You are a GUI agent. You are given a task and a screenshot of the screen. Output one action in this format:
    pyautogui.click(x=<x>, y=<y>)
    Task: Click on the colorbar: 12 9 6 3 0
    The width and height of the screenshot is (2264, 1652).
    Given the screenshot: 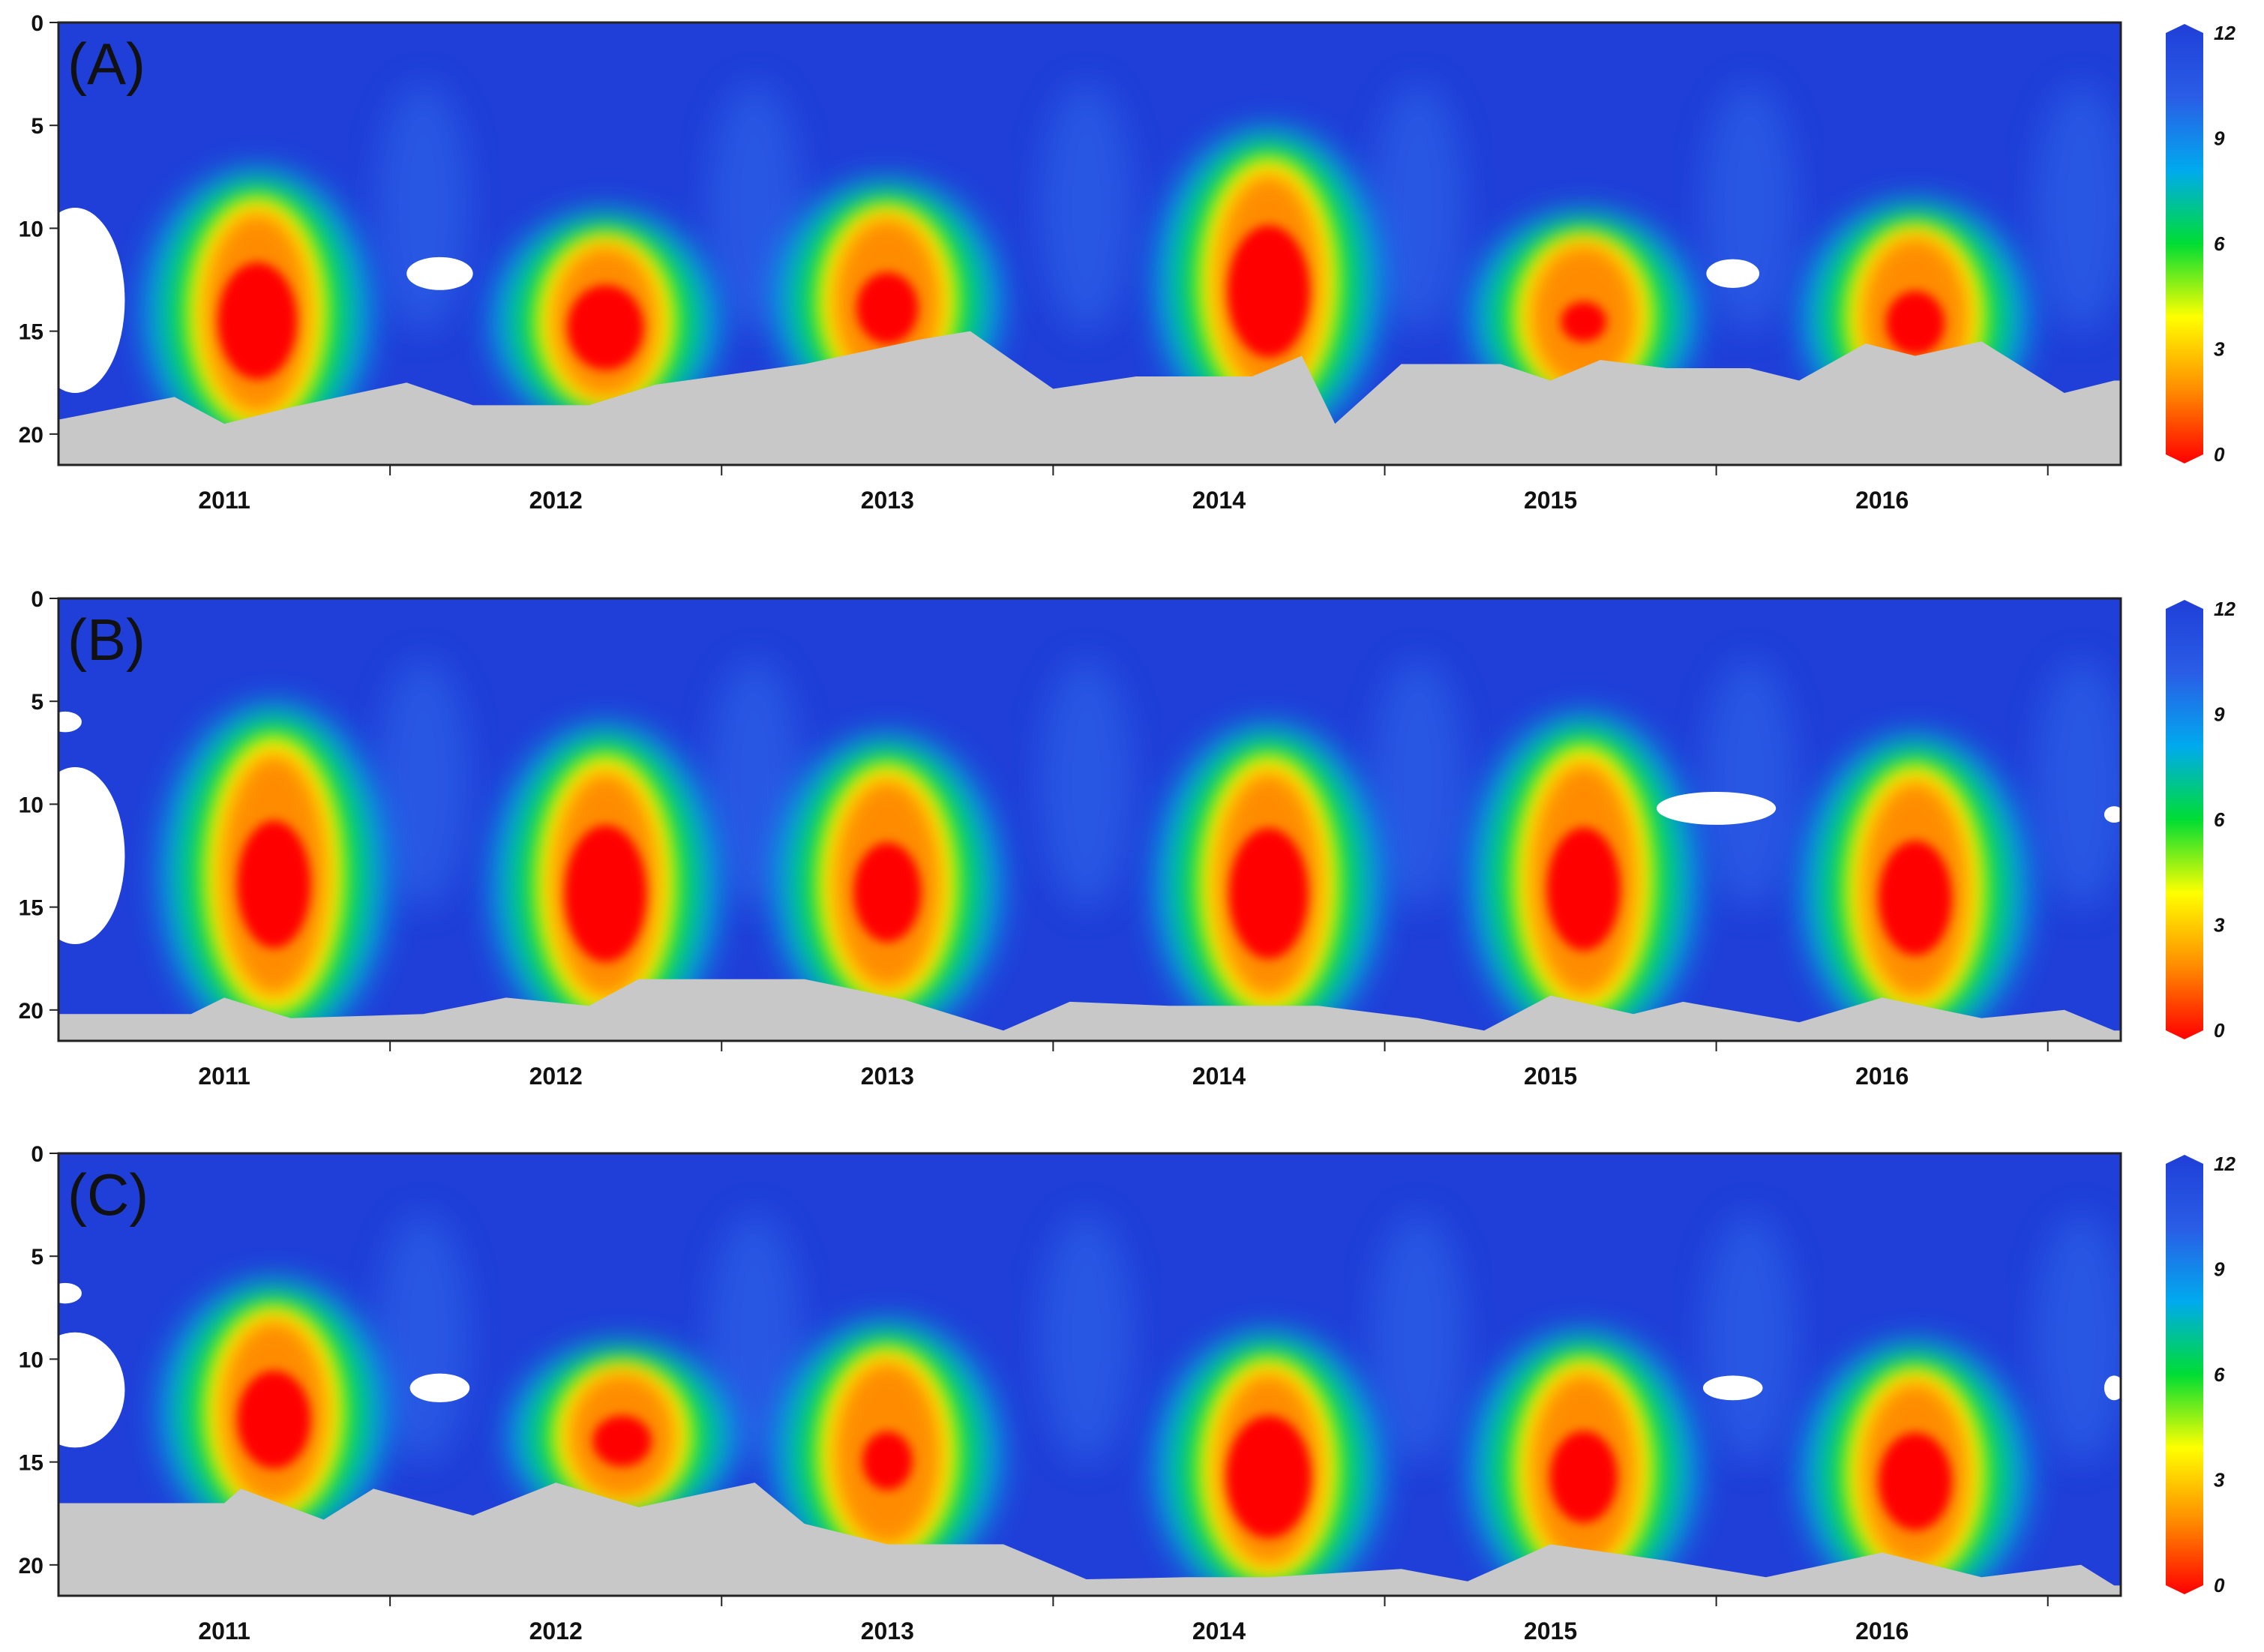 What is the action you would take?
    pyautogui.click(x=2201, y=244)
    